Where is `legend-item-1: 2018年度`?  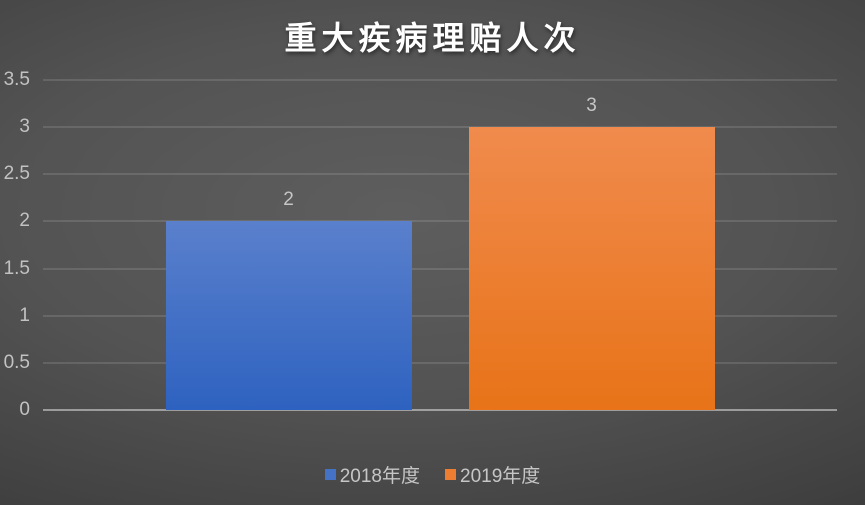
legend-item-1: 2018年度 is located at coordinates (372, 474).